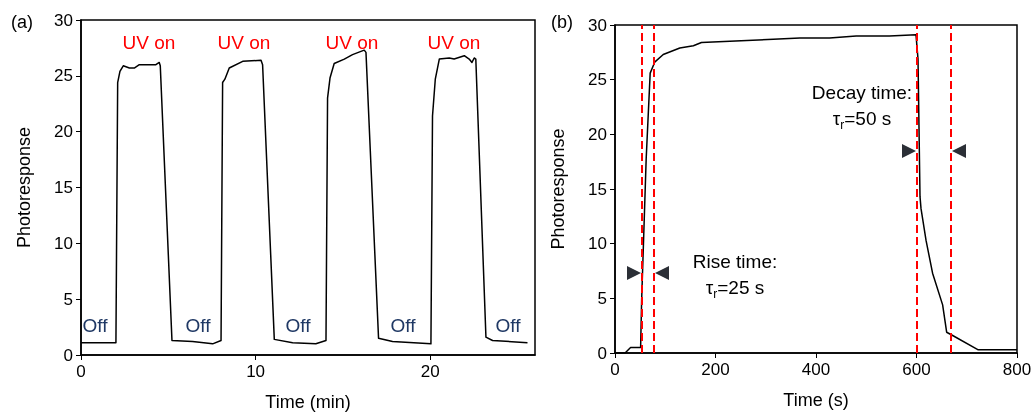  What do you see at coordinates (22, 22) in the screenshot?
I see `chart-title: (a)` at bounding box center [22, 22].